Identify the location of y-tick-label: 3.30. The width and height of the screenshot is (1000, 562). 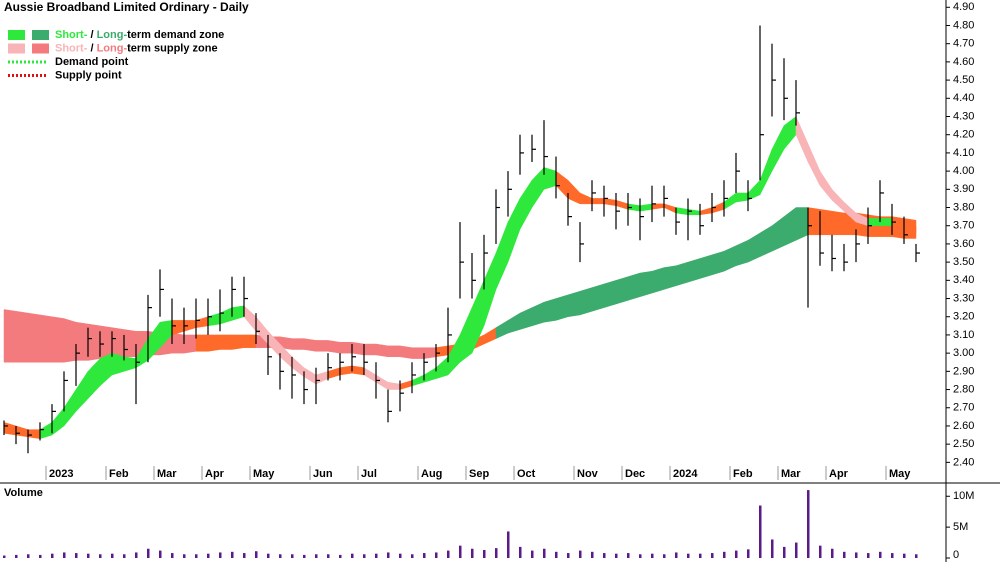
(963, 298).